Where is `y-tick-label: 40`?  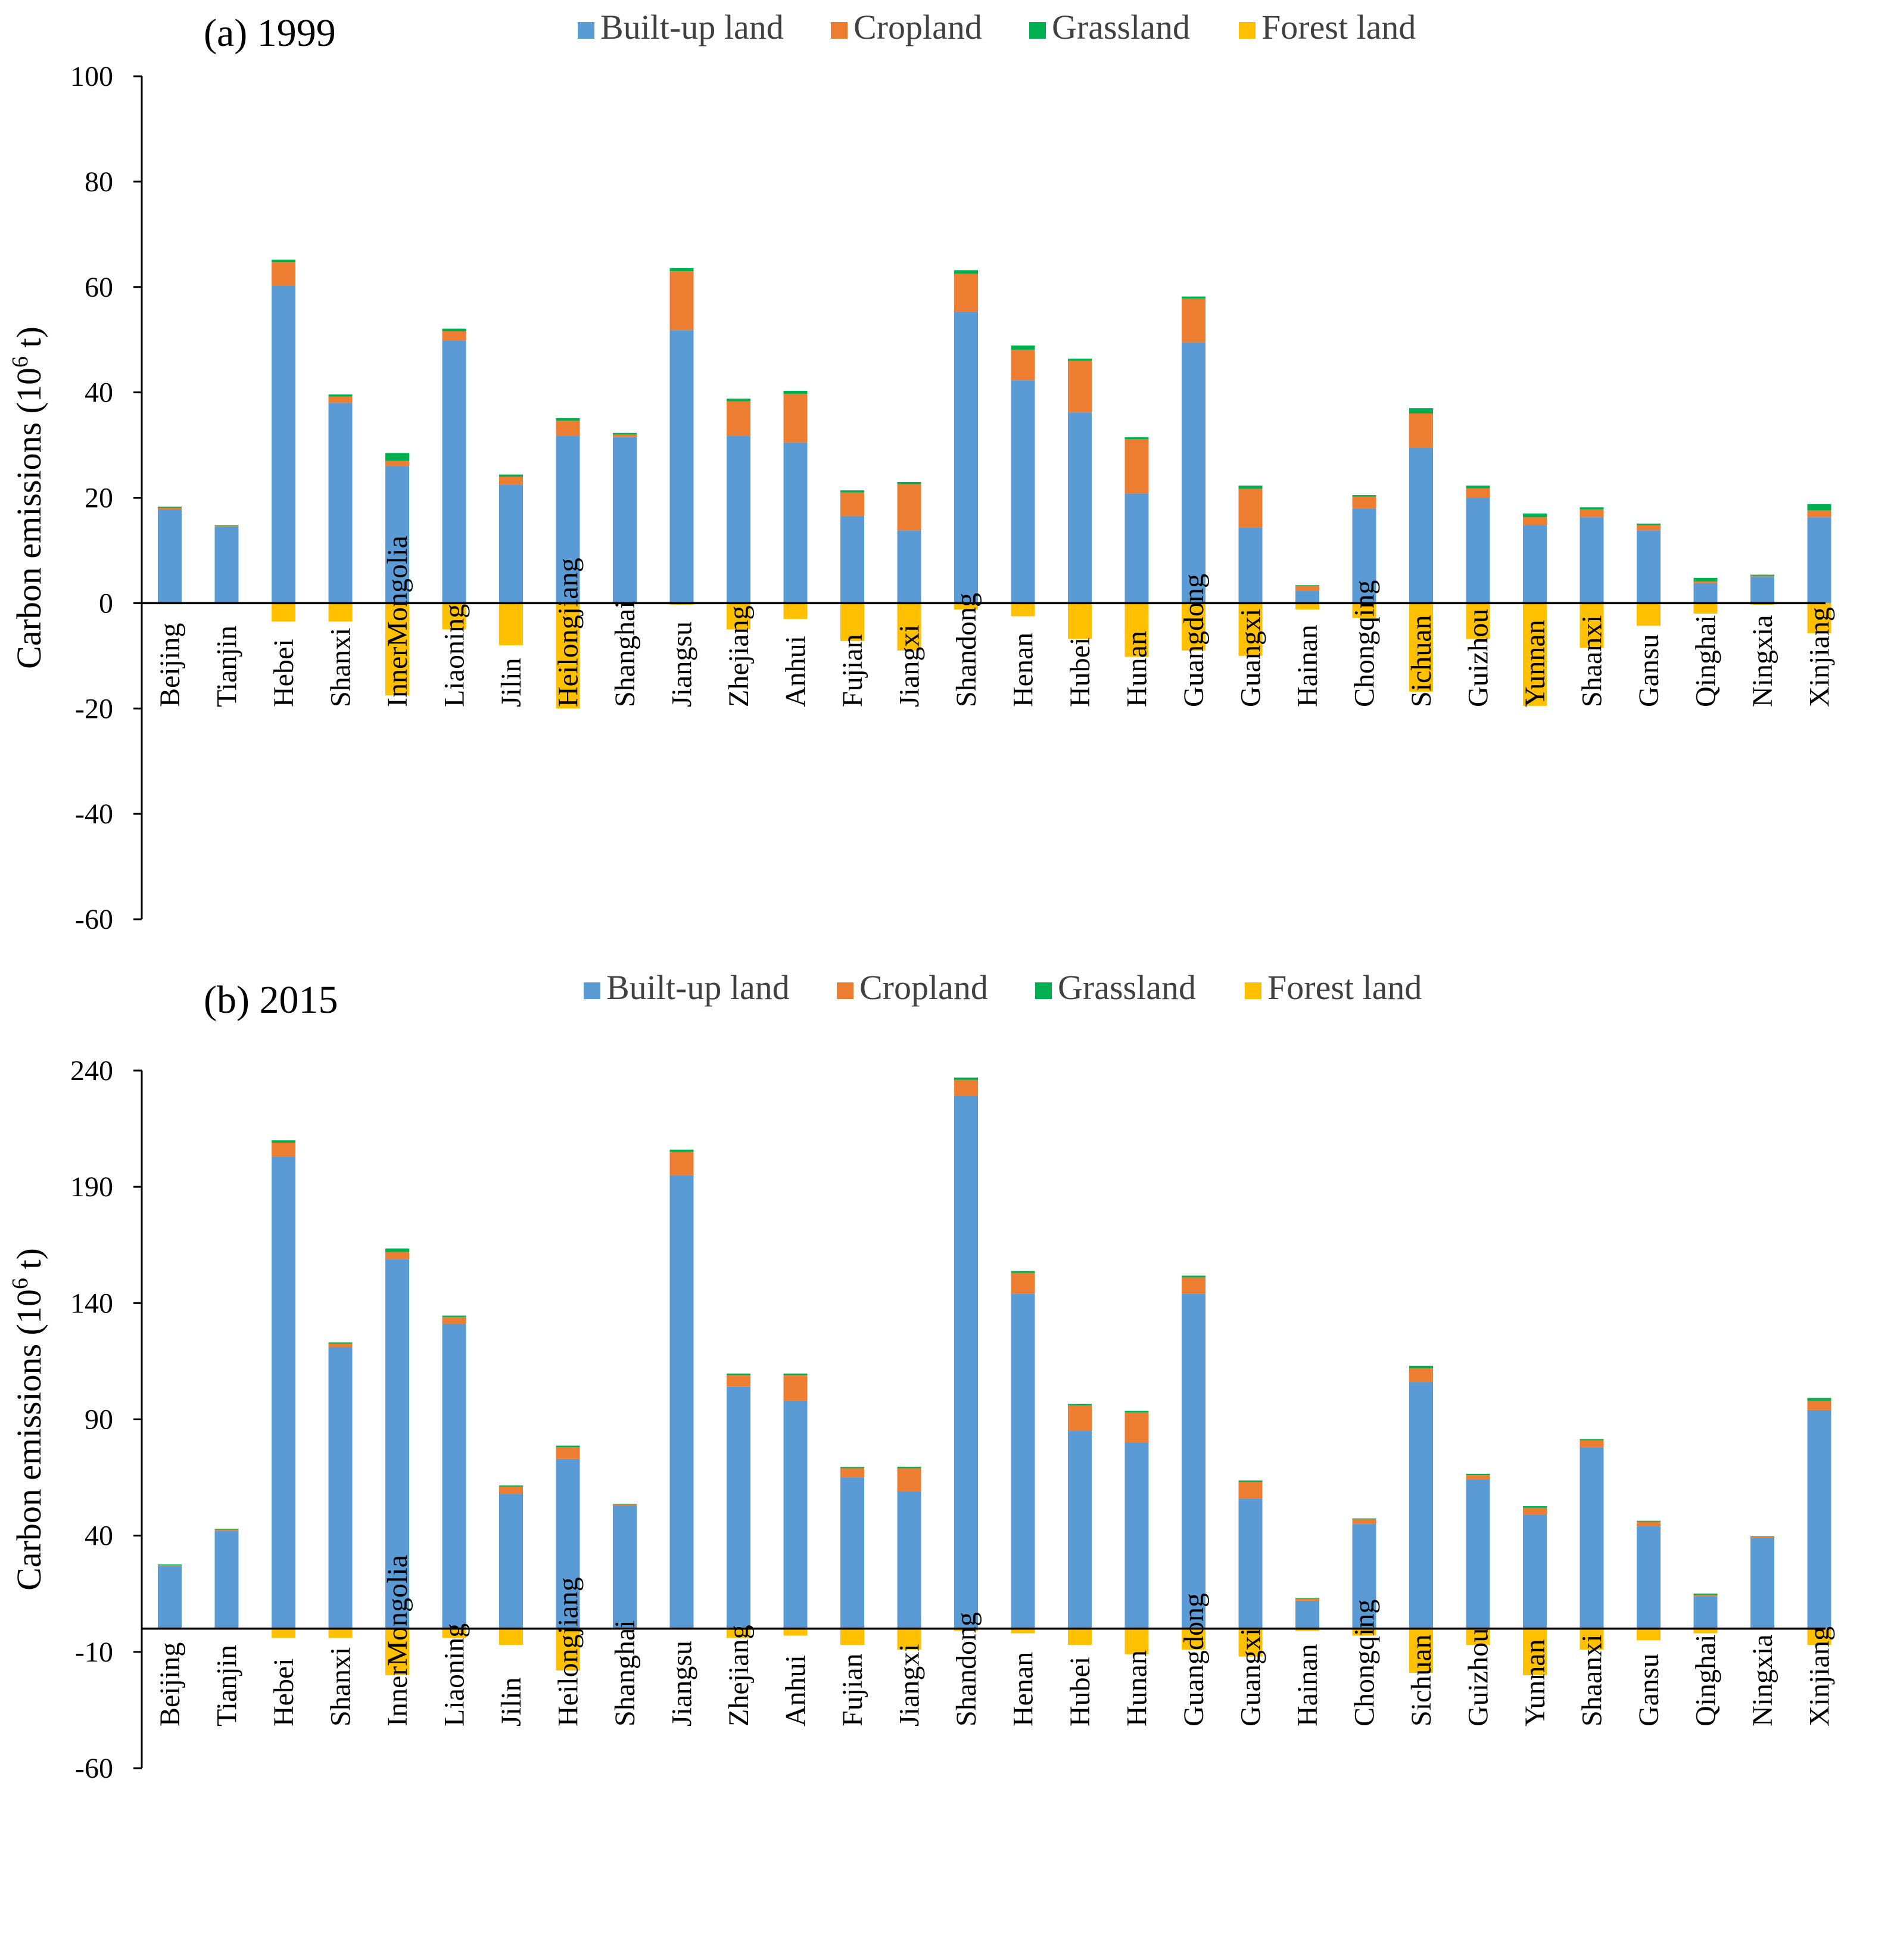 y-tick-label: 40 is located at coordinates (99, 1536).